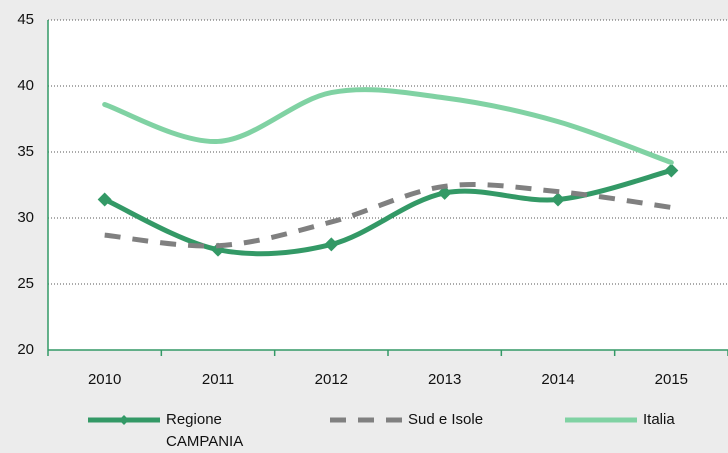 This screenshot has width=728, height=453. I want to click on legend-label: Italia, so click(659, 419).